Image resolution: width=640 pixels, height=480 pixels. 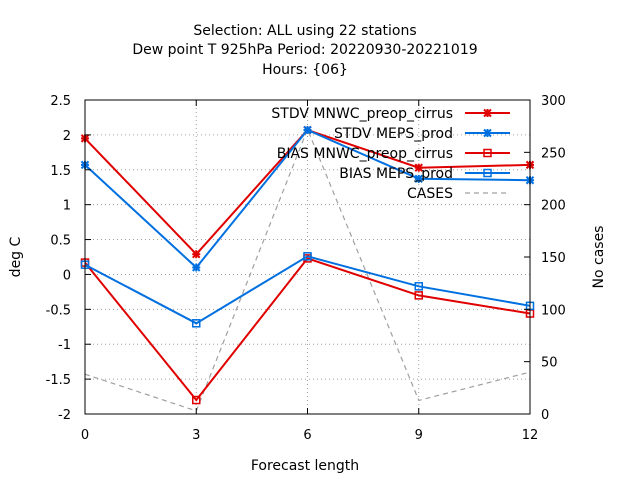 What do you see at coordinates (530, 435) in the screenshot?
I see `x-tick-label: 12` at bounding box center [530, 435].